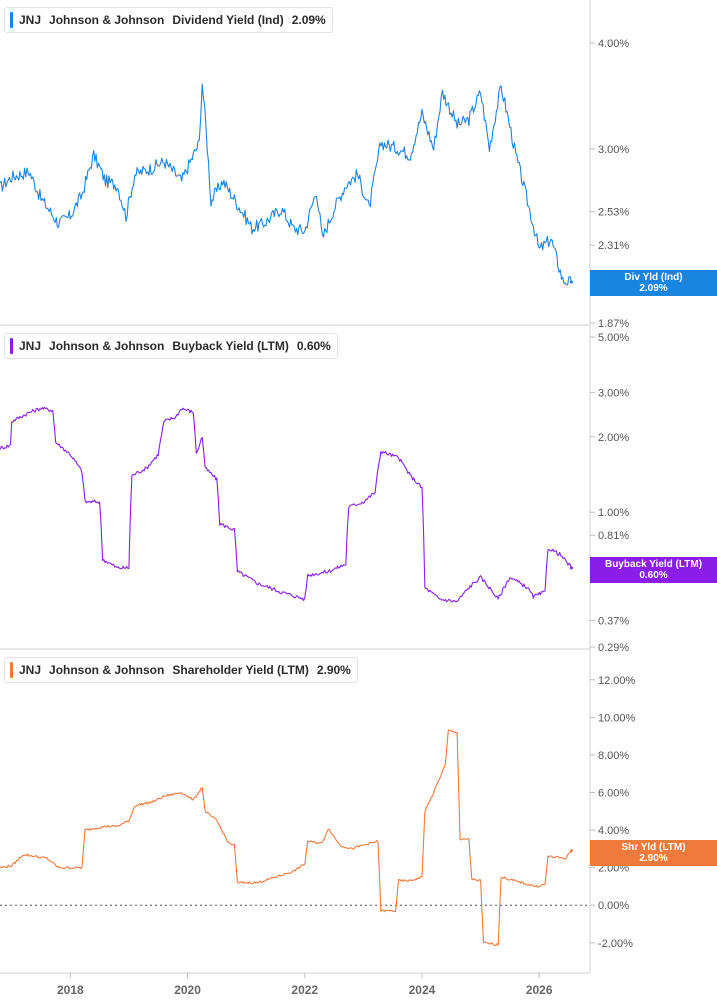 Image resolution: width=717 pixels, height=1005 pixels. I want to click on legend-metric: Shareholder Yield (LTM), so click(240, 670).